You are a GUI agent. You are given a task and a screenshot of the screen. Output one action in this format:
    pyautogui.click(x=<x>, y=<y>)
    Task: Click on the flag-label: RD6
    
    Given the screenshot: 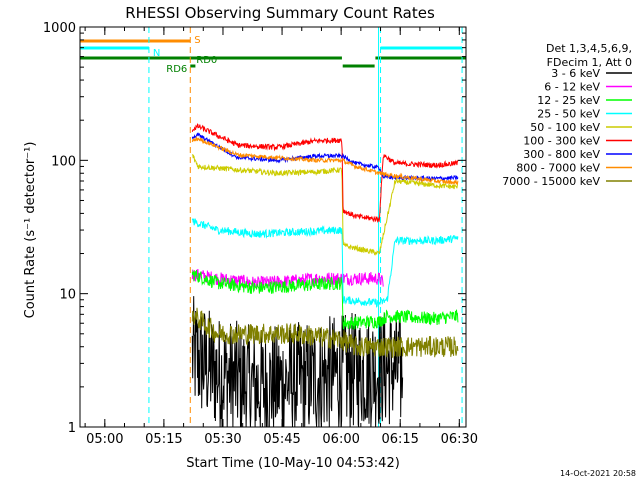 What is the action you would take?
    pyautogui.click(x=176, y=69)
    